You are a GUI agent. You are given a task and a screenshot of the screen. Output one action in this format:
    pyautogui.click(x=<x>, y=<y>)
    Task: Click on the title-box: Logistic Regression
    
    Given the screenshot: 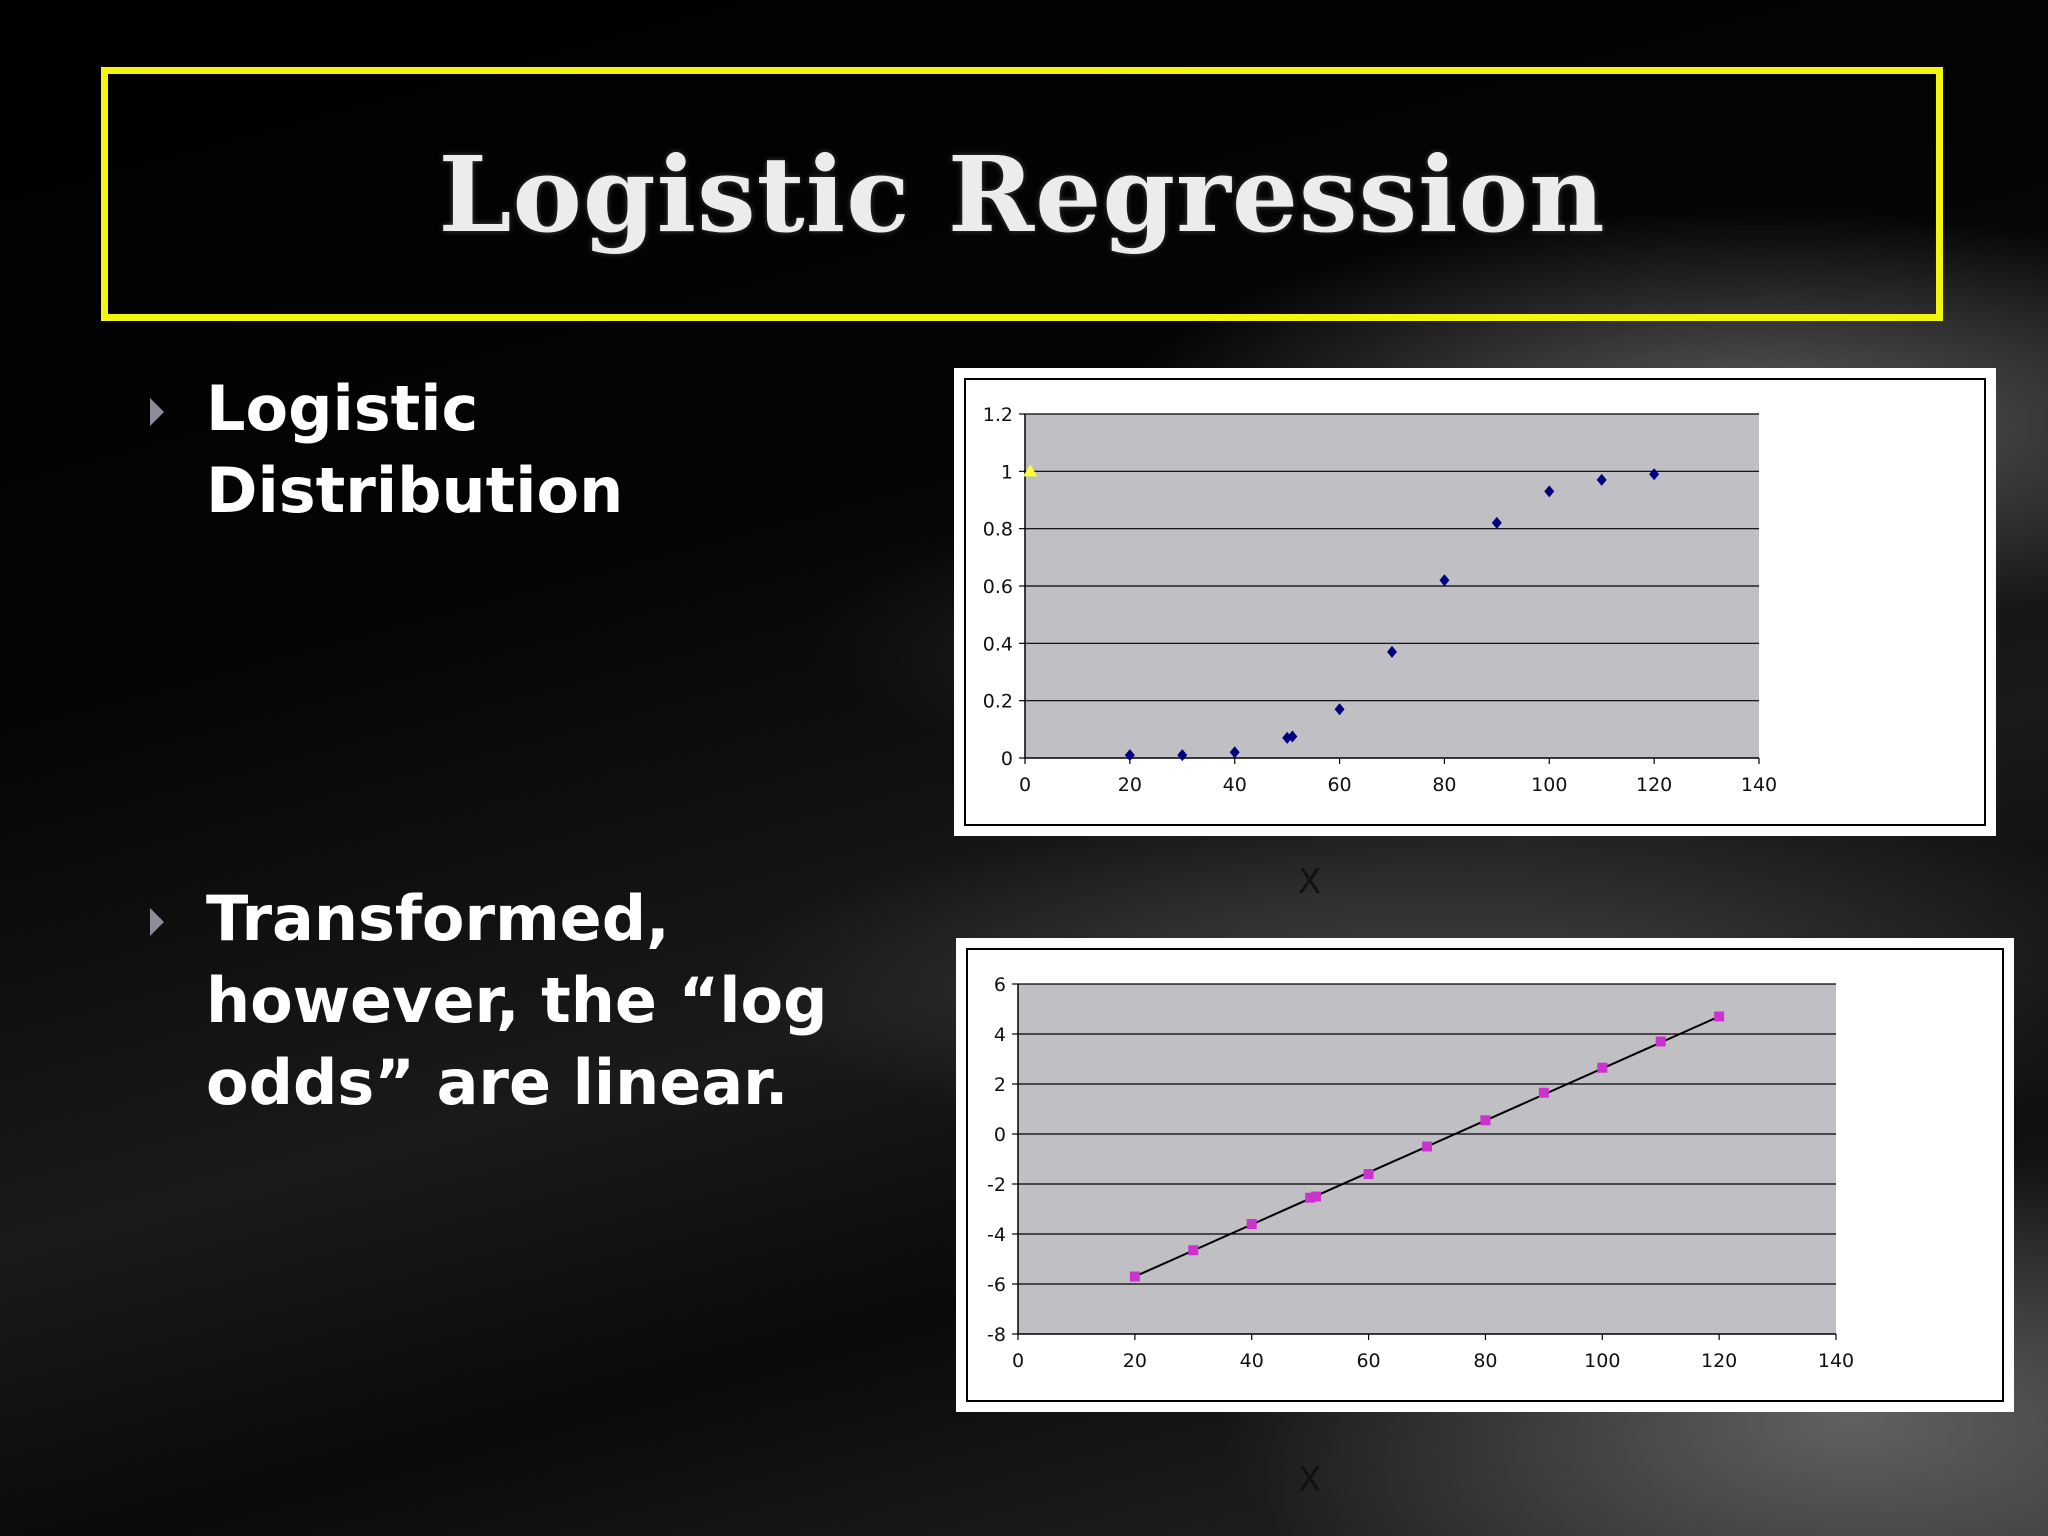 What is the action you would take?
    pyautogui.click(x=1022, y=194)
    